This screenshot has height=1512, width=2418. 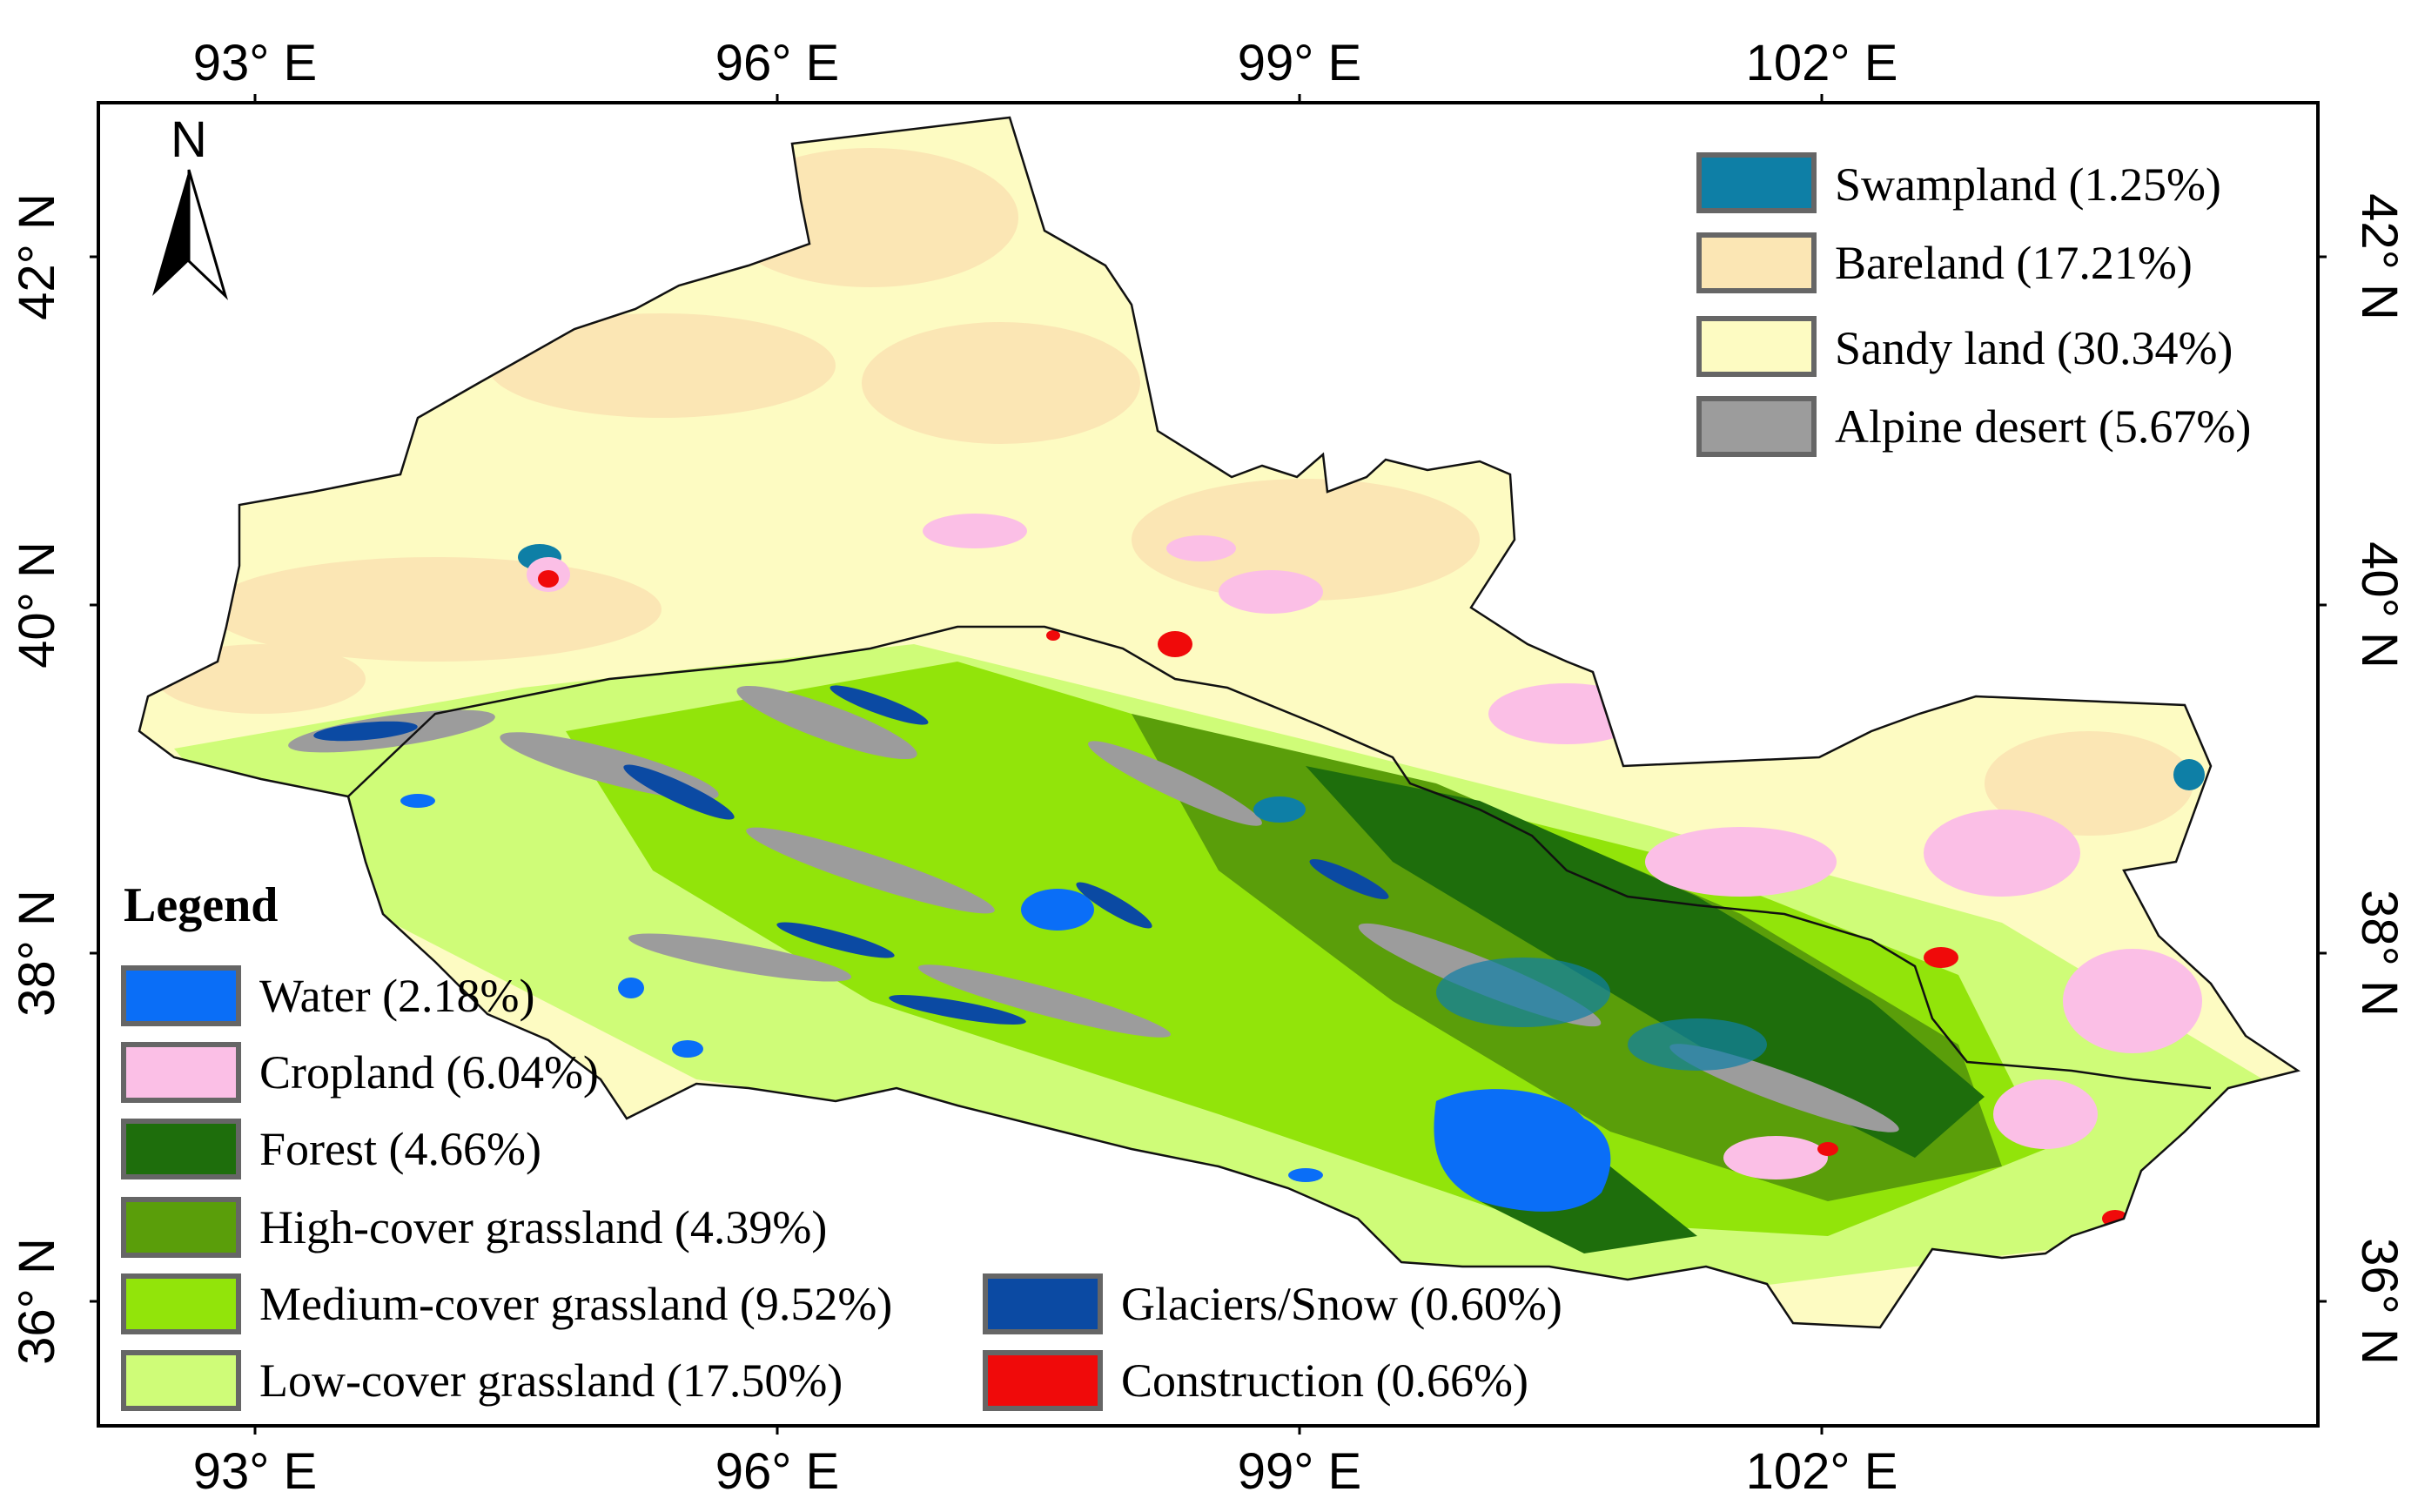 I want to click on lat-tick-left: 36° N, so click(x=37, y=1301).